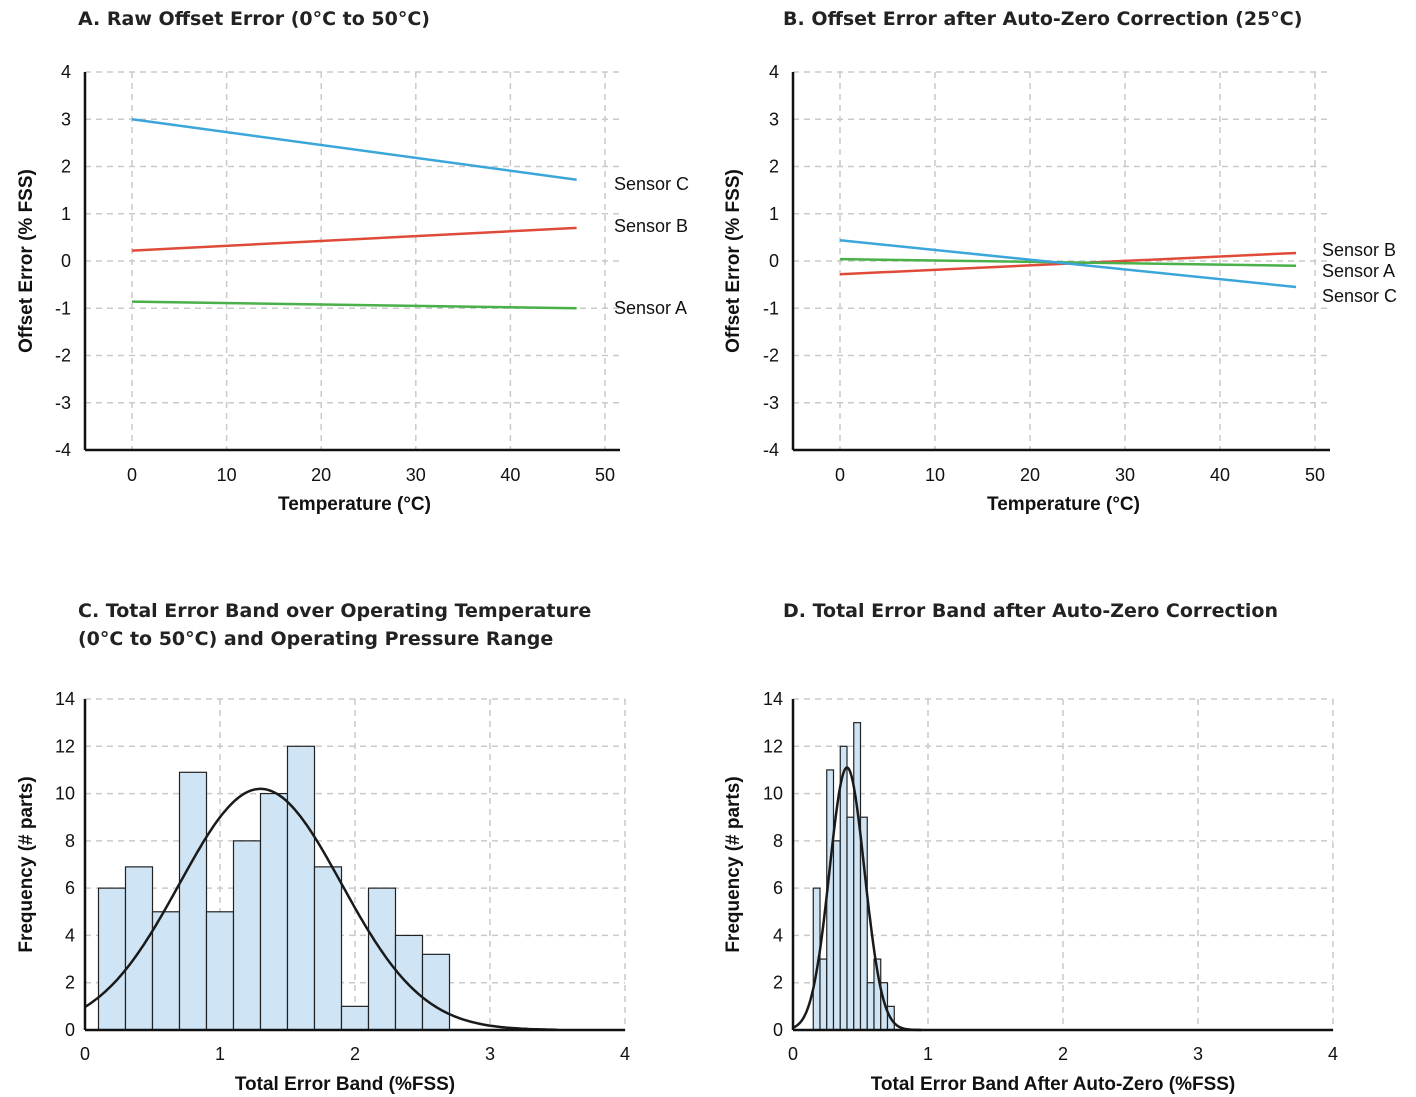 The image size is (1416, 1097). I want to click on chart-a-title: A. Raw Offset Error (0°C to 50°C), so click(254, 19).